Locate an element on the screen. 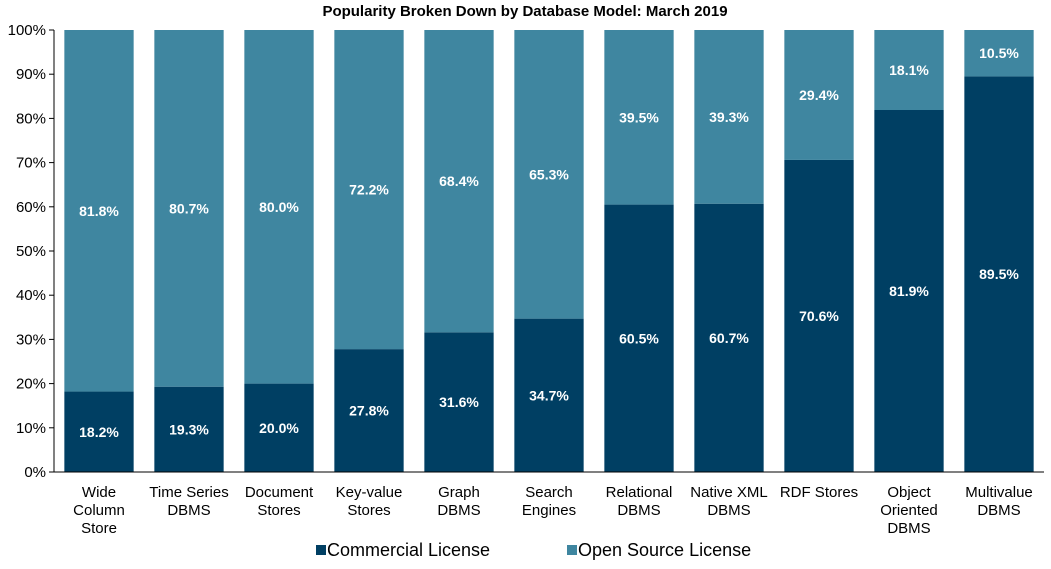  y-tick-label: 20% is located at coordinates (31, 384).